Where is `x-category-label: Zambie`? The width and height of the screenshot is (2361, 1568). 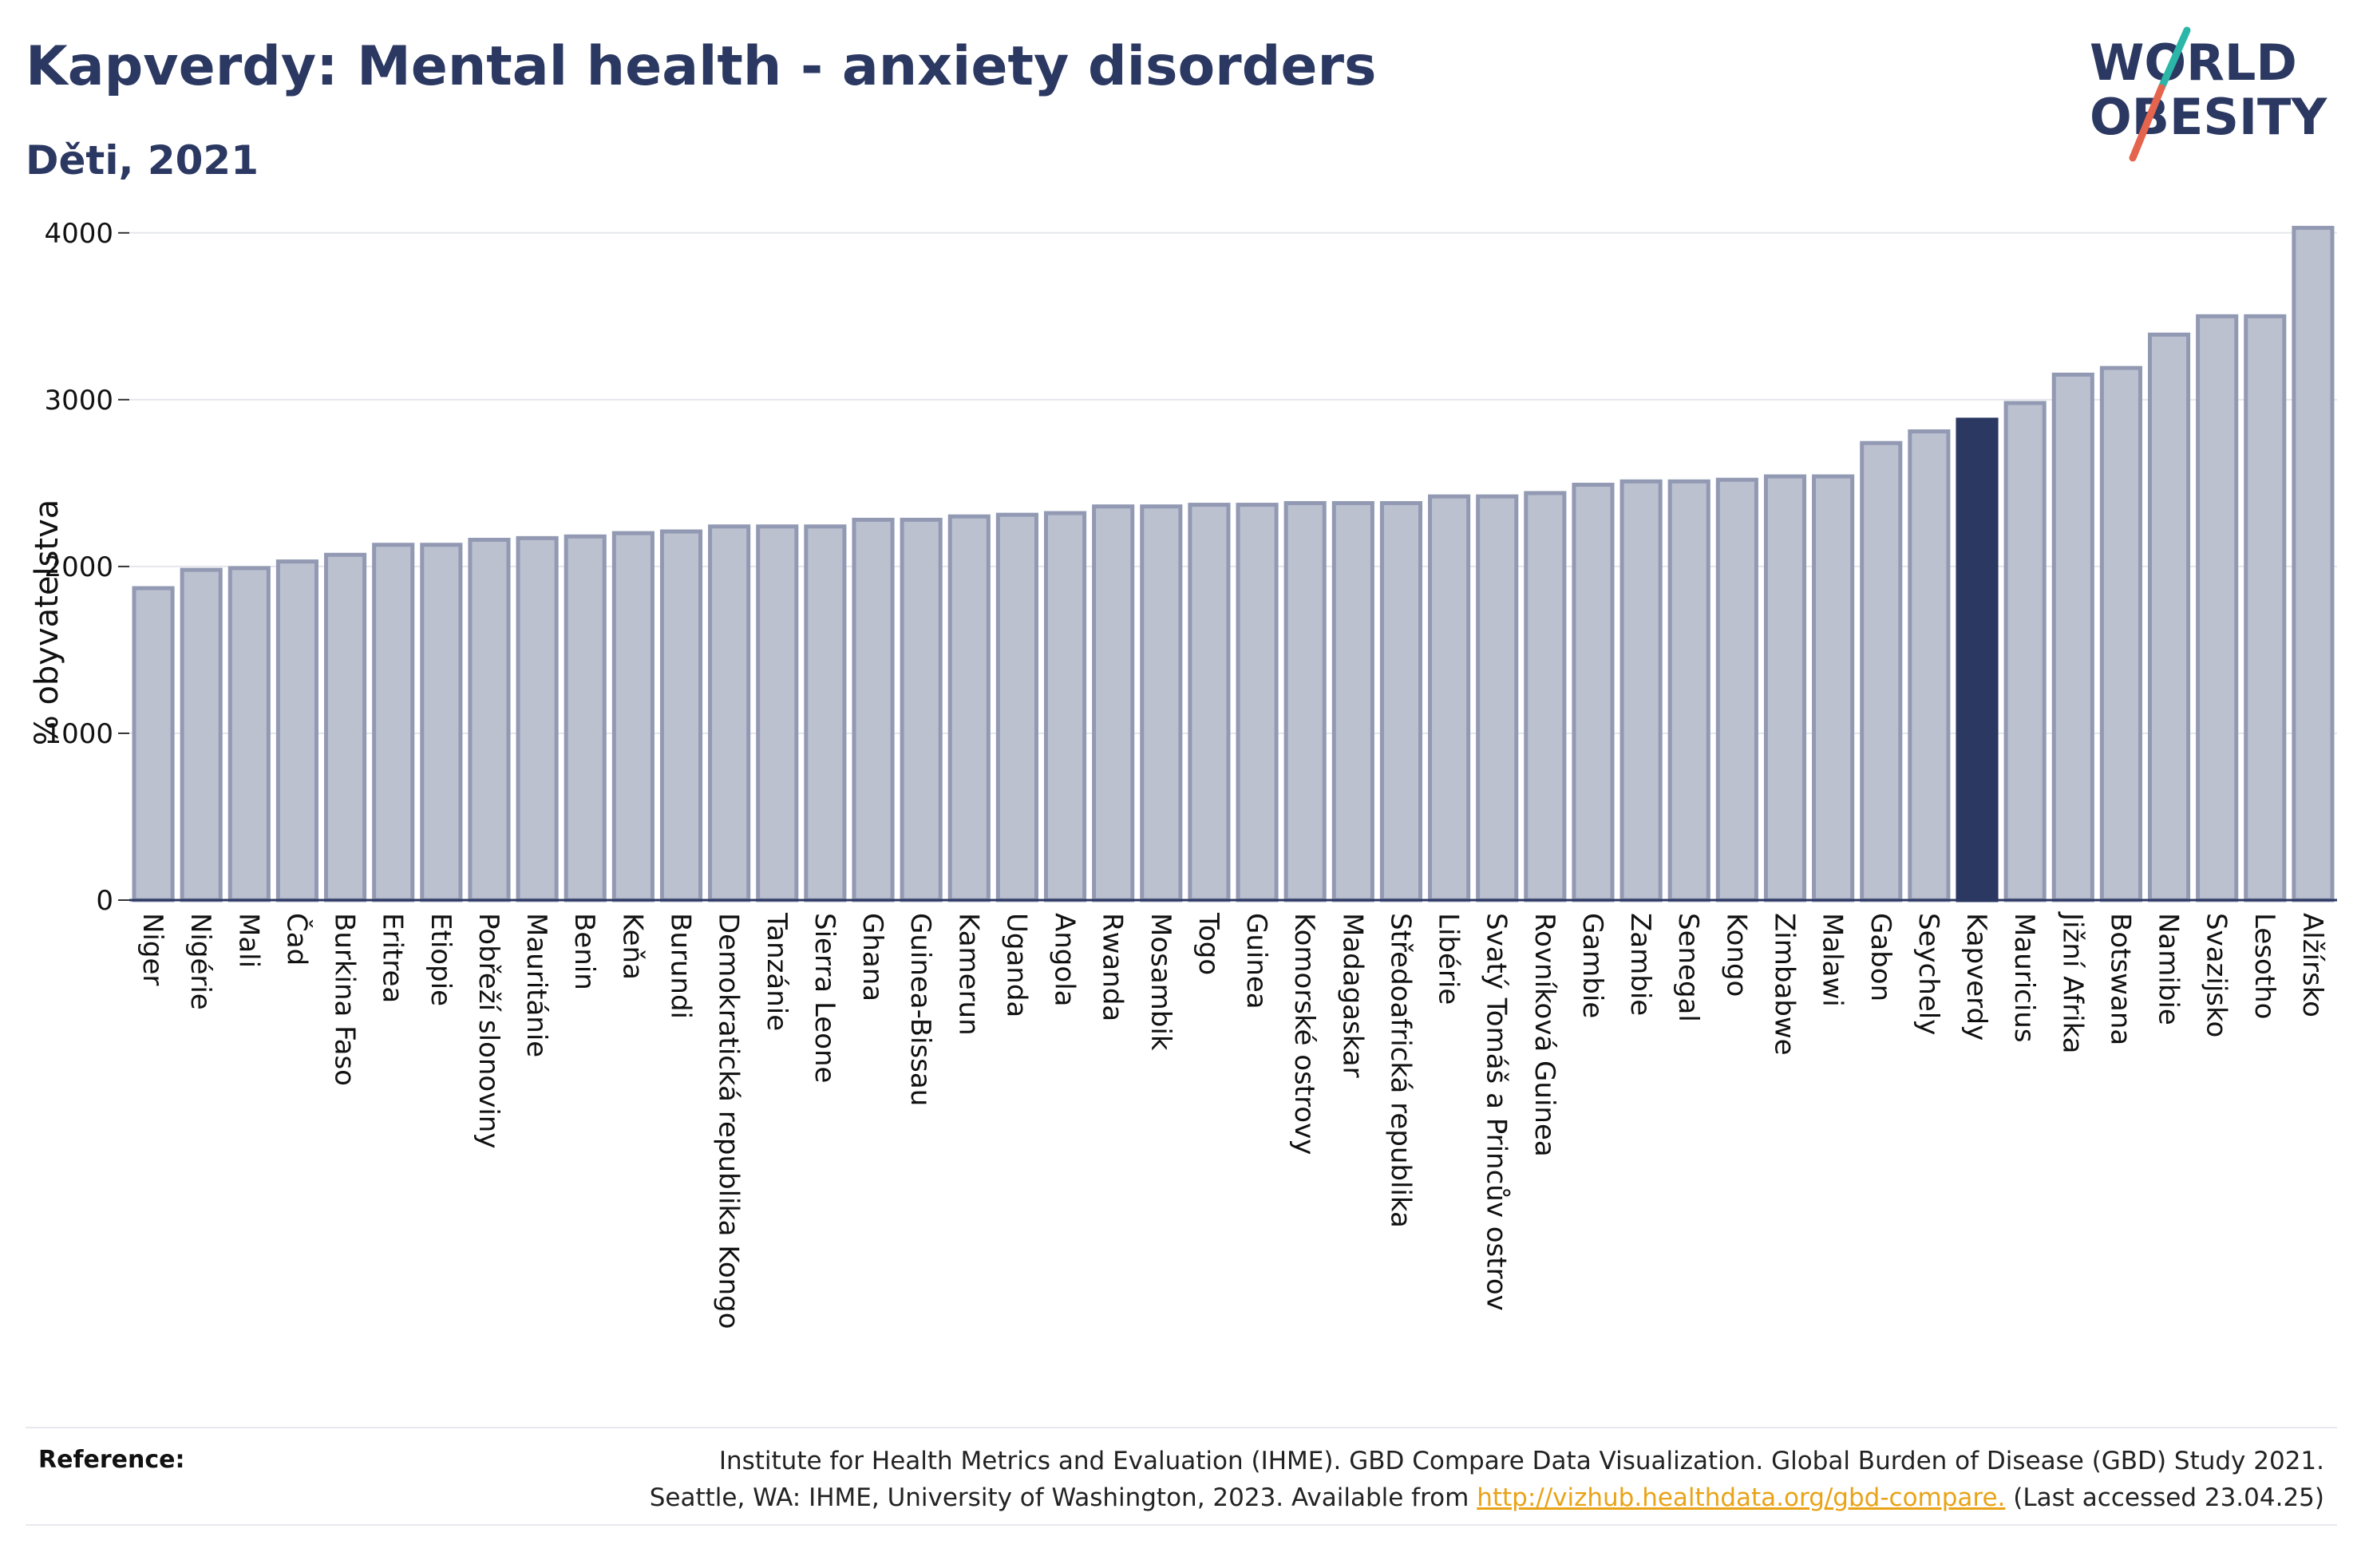
x-category-label: Zambie is located at coordinates (1640, 964).